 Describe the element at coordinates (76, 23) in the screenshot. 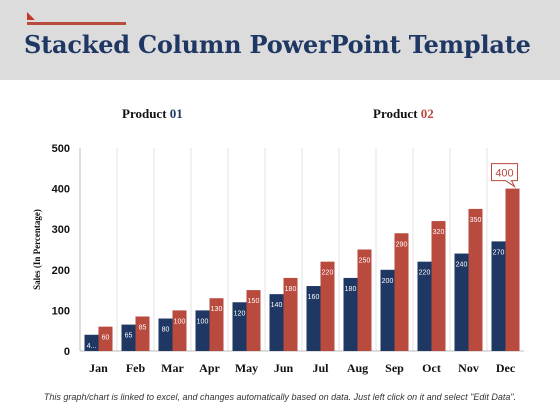

I see `accent-line` at that location.